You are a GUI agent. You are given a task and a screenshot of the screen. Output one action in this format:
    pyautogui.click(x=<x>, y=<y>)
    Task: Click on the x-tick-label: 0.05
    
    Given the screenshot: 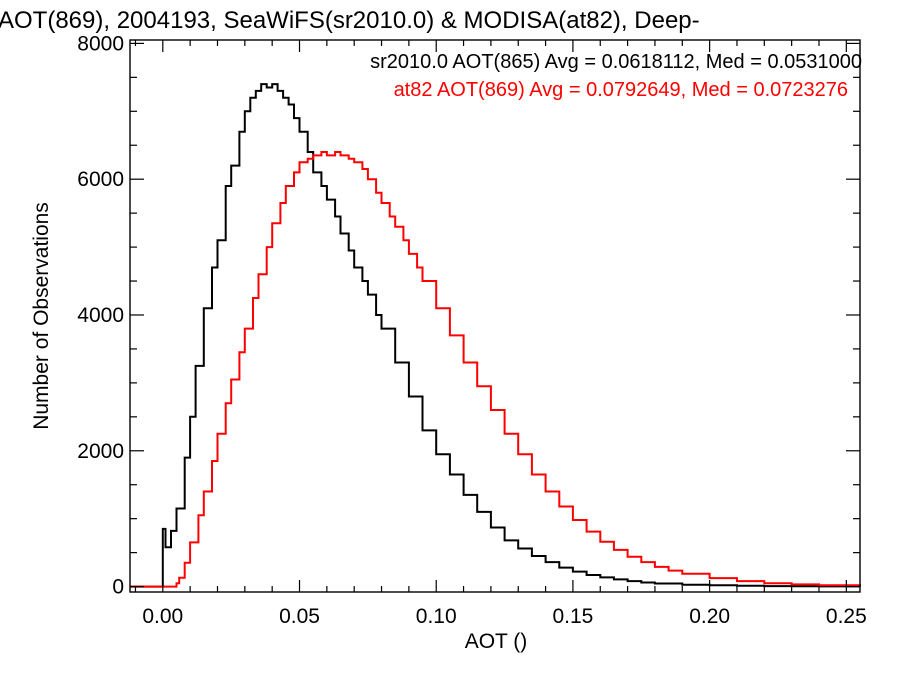 What is the action you would take?
    pyautogui.click(x=299, y=616)
    